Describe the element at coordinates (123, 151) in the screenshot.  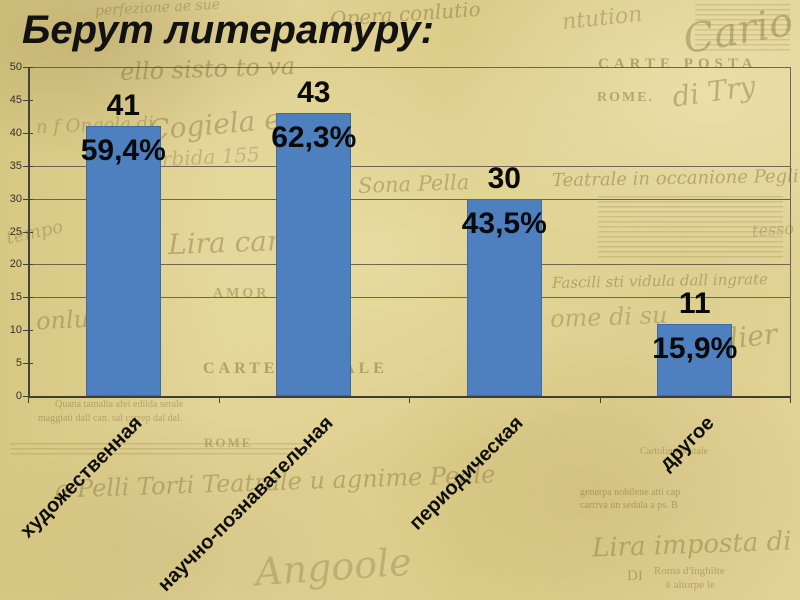
I see `bar-percent-label: 59,4%` at that location.